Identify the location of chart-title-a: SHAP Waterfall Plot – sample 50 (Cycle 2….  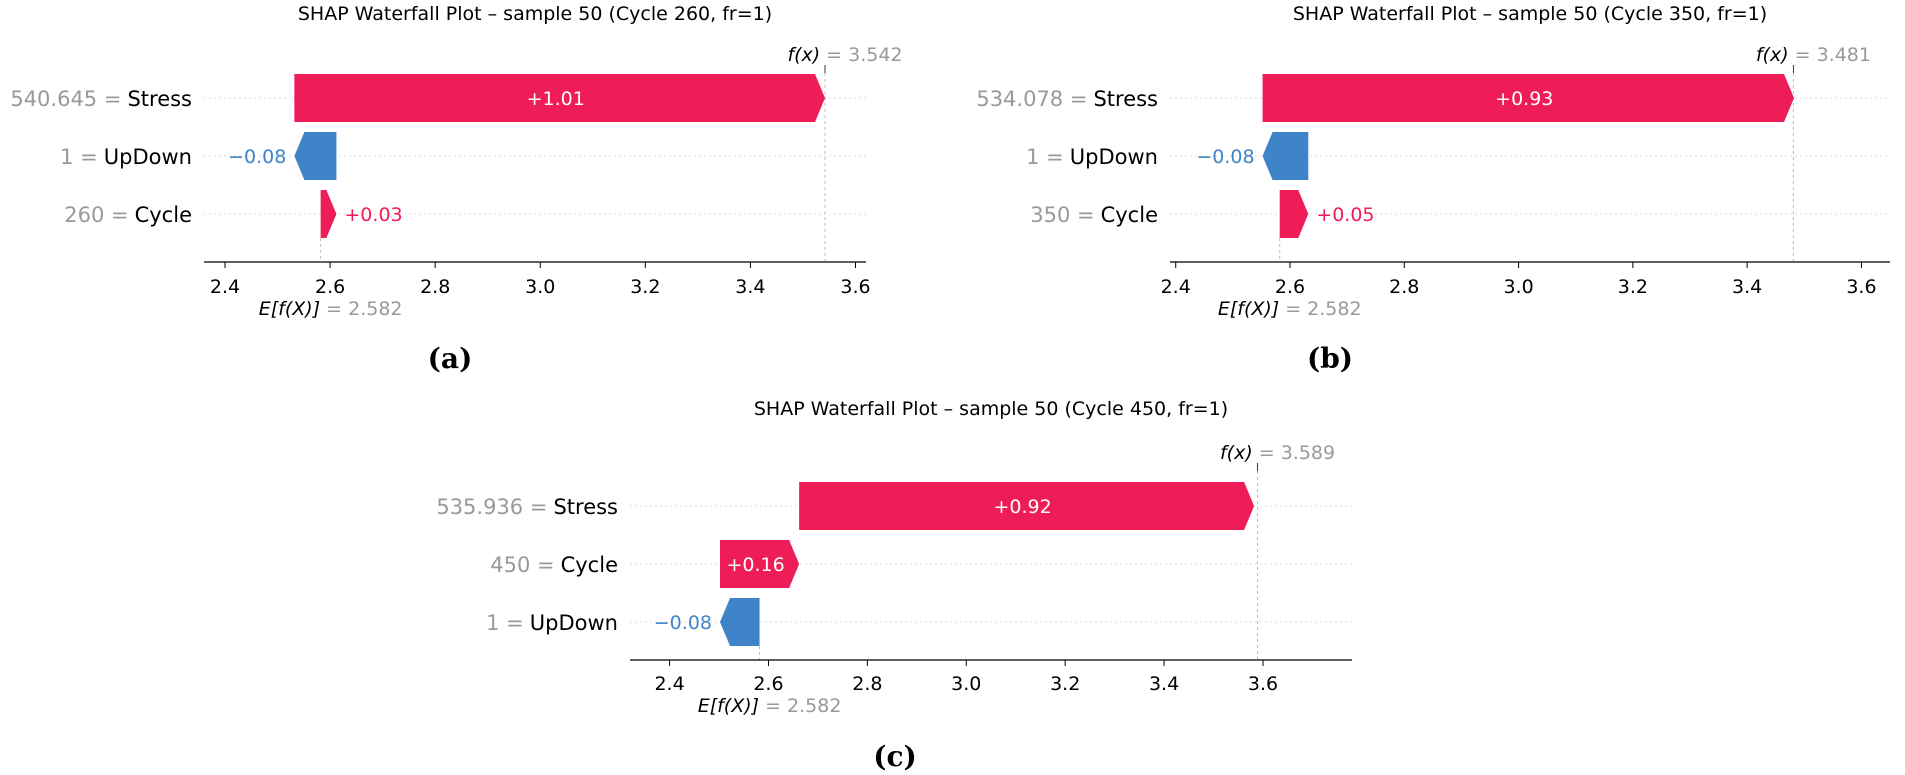
(535, 14).